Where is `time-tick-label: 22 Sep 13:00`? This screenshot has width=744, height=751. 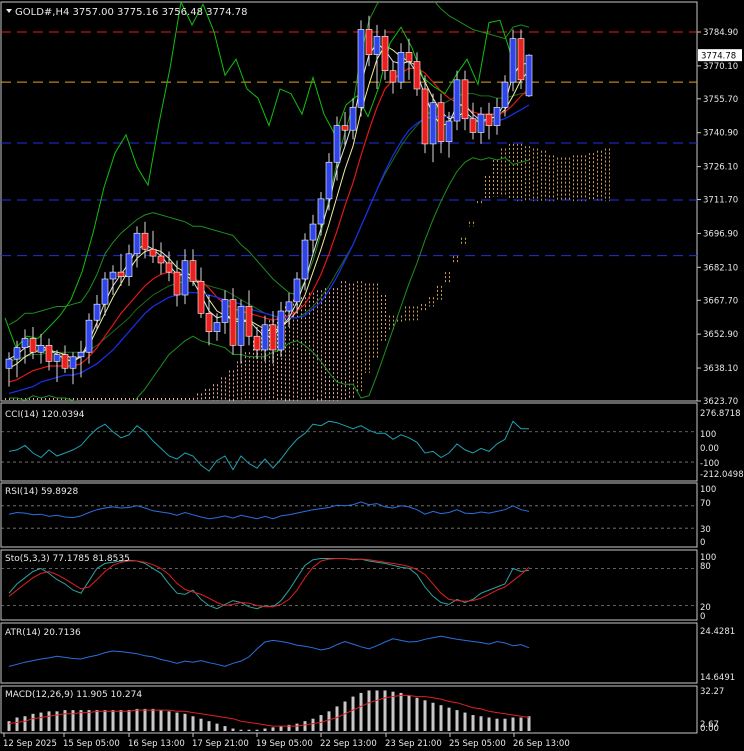 time-tick-label: 22 Sep 13:00 is located at coordinates (348, 744).